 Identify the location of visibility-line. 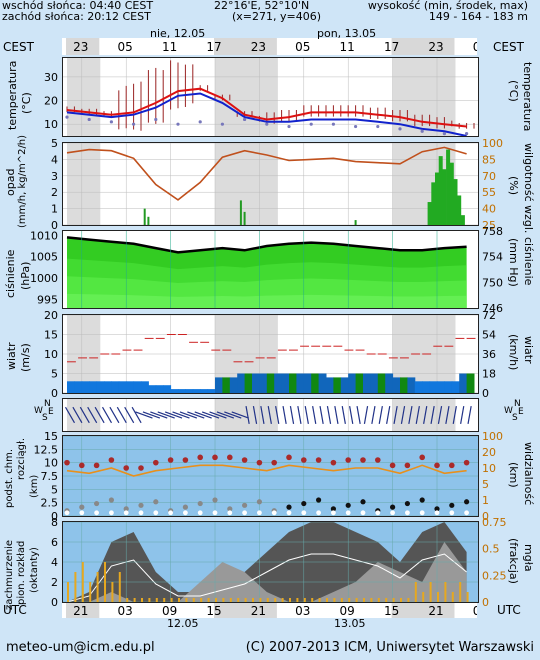
(266, 470).